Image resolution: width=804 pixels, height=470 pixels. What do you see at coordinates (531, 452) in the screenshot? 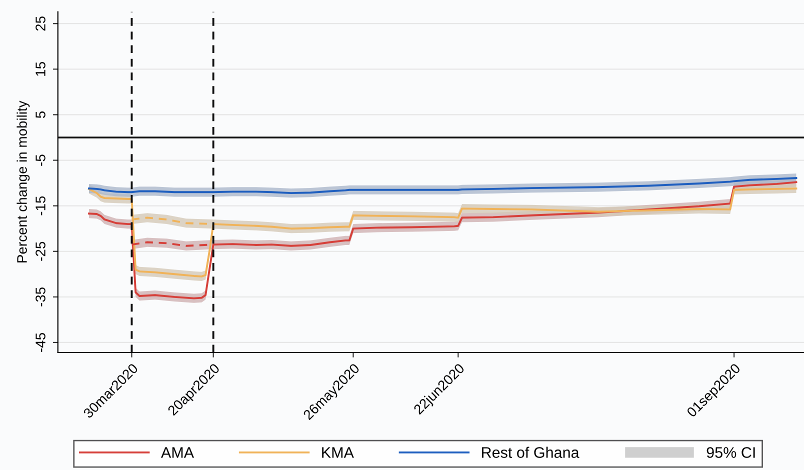
I see `legend-label: Rest of Ghana` at bounding box center [531, 452].